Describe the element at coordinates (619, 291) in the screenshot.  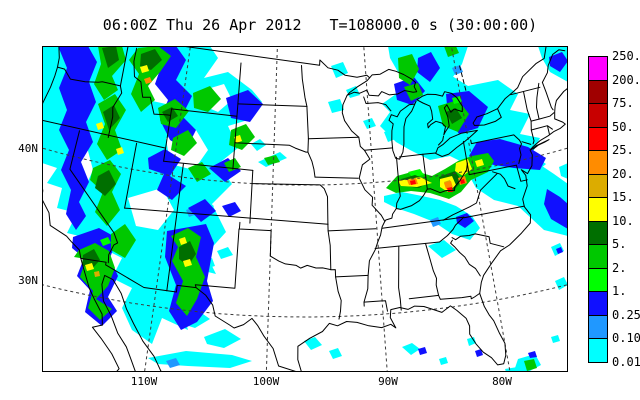
I see `colorbar-label: 1.` at that location.